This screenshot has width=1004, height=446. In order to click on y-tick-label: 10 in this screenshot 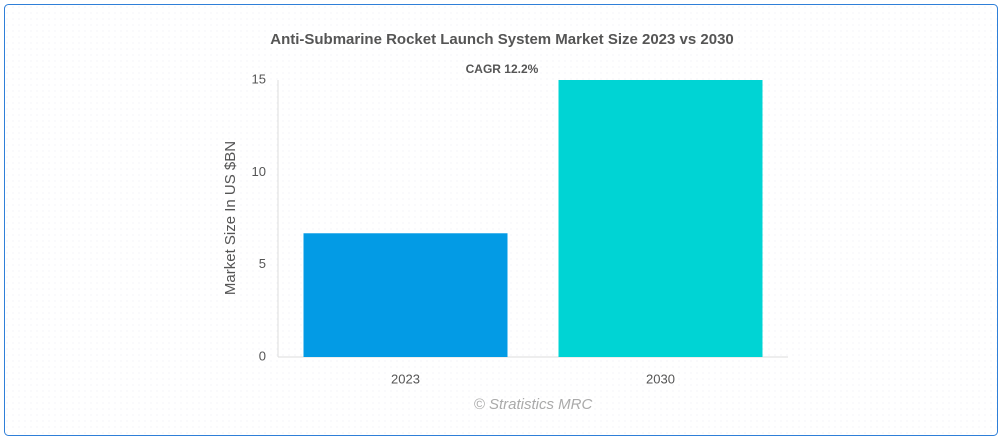, I will do `click(259, 171)`.